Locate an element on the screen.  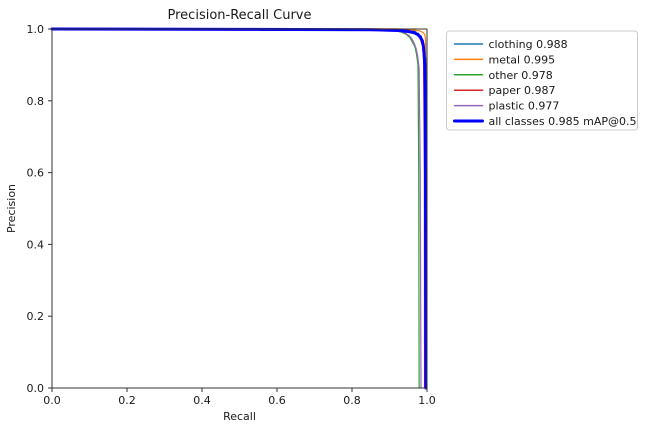
x-tick-label: 0.6 is located at coordinates (277, 400).